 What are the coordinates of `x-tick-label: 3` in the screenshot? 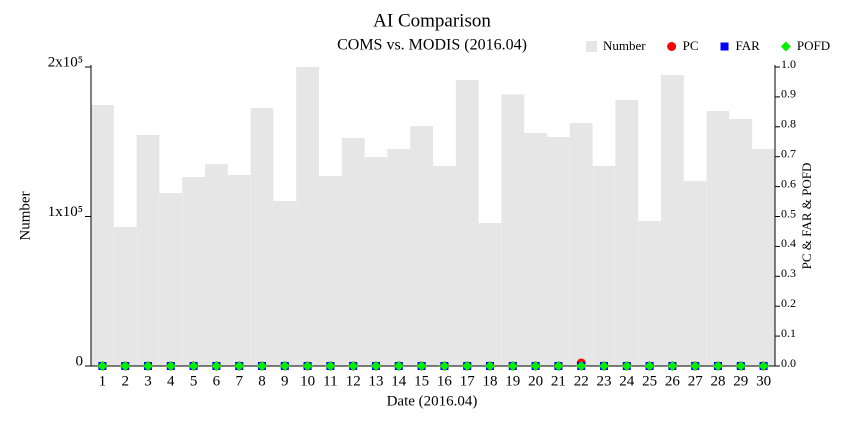 It's located at (148, 381).